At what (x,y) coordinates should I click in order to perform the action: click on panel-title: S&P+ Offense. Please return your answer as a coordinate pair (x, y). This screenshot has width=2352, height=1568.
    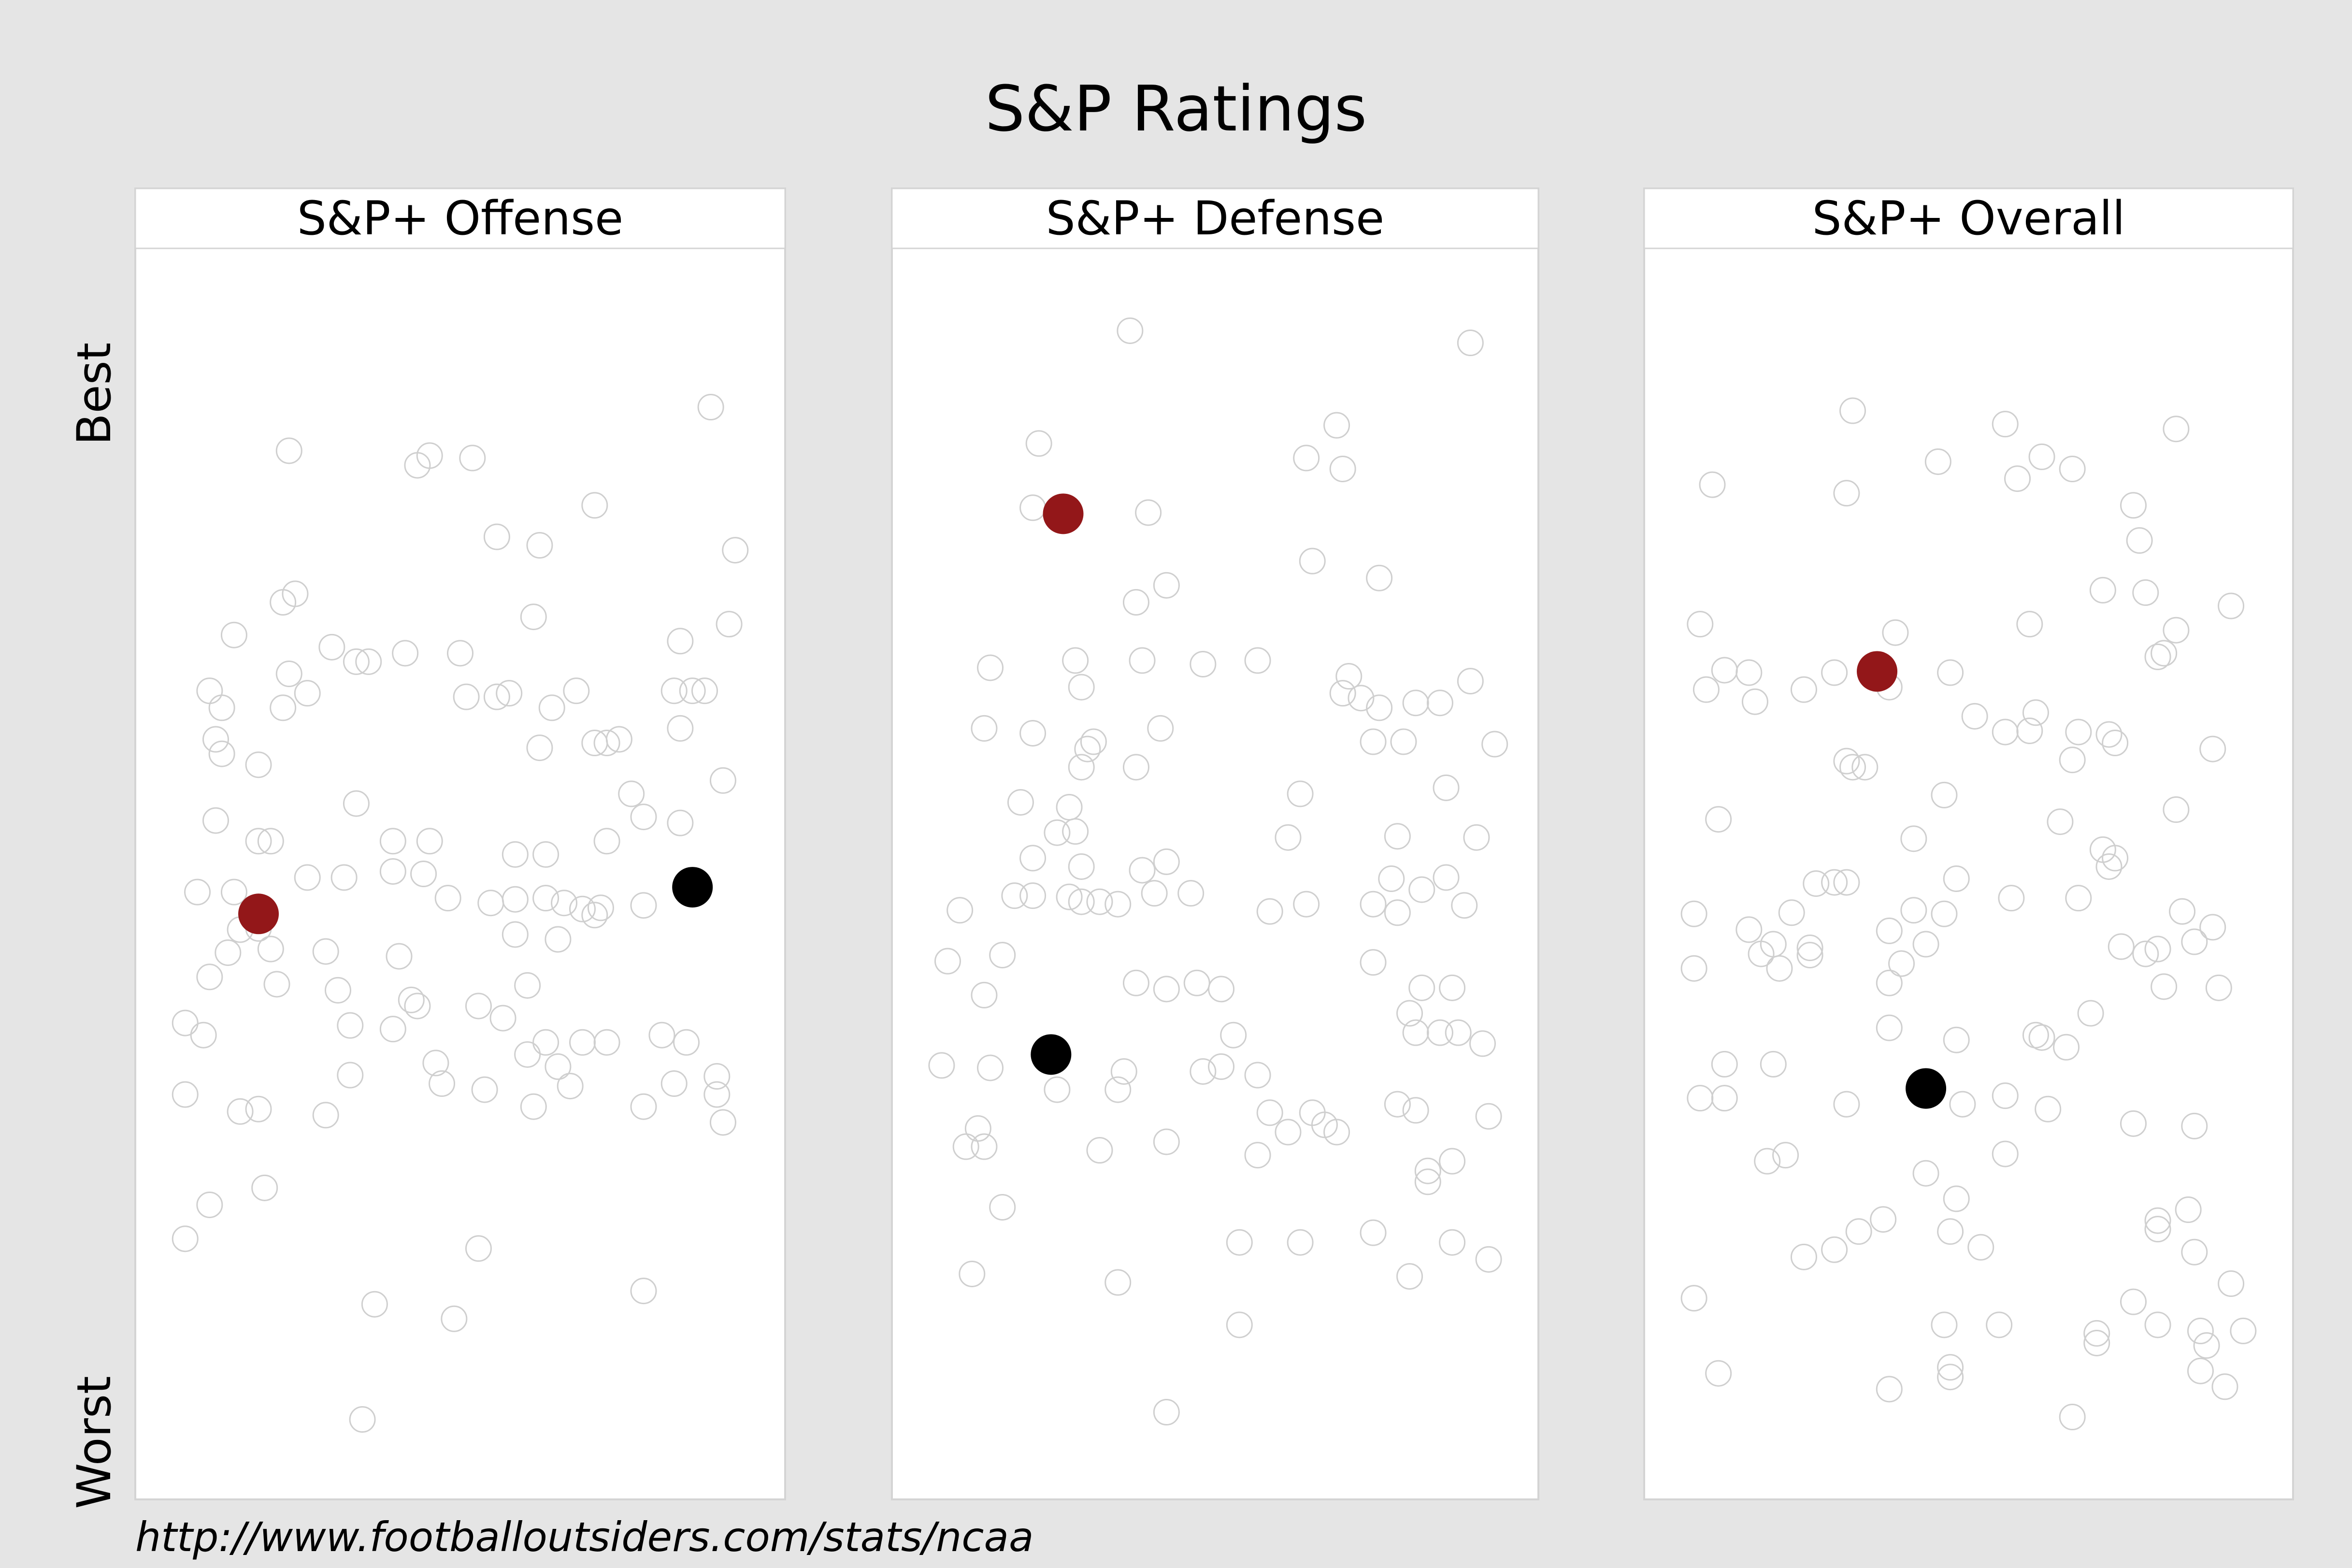
    Looking at the image, I should click on (460, 218).